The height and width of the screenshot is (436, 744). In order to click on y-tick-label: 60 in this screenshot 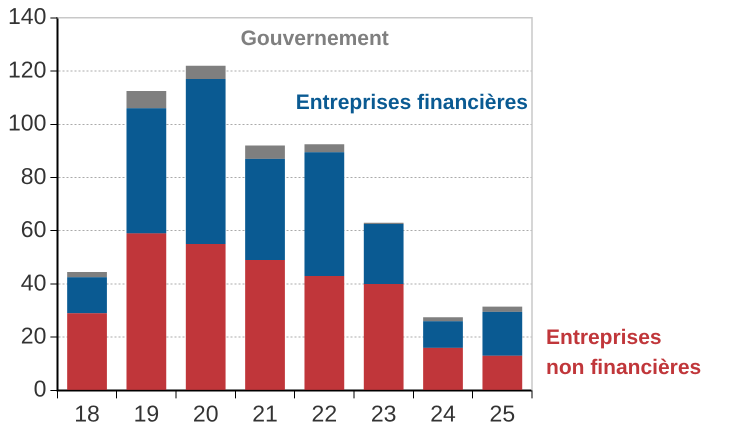, I will do `click(33, 229)`.